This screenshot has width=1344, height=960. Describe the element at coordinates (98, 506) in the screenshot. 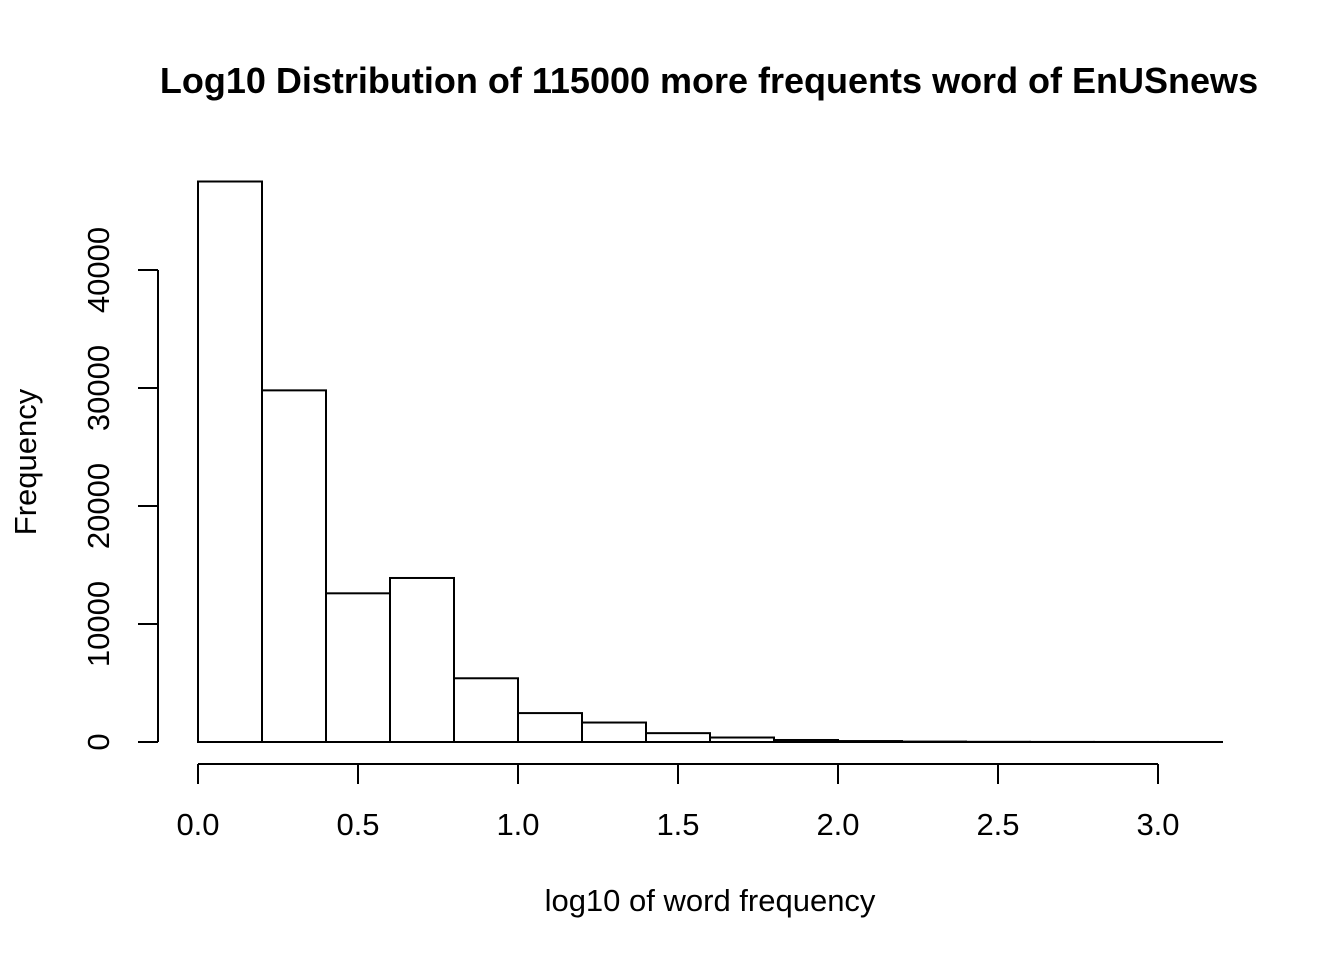

I see `y-tick-label-2: 20000` at that location.